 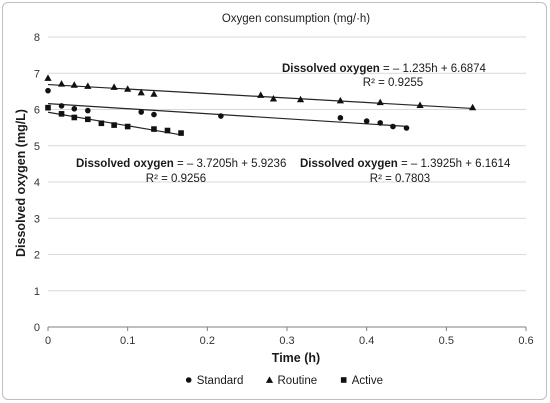 What do you see at coordinates (296, 19) in the screenshot?
I see `chart-title: Oxygen consumption (mg/·h)` at bounding box center [296, 19].